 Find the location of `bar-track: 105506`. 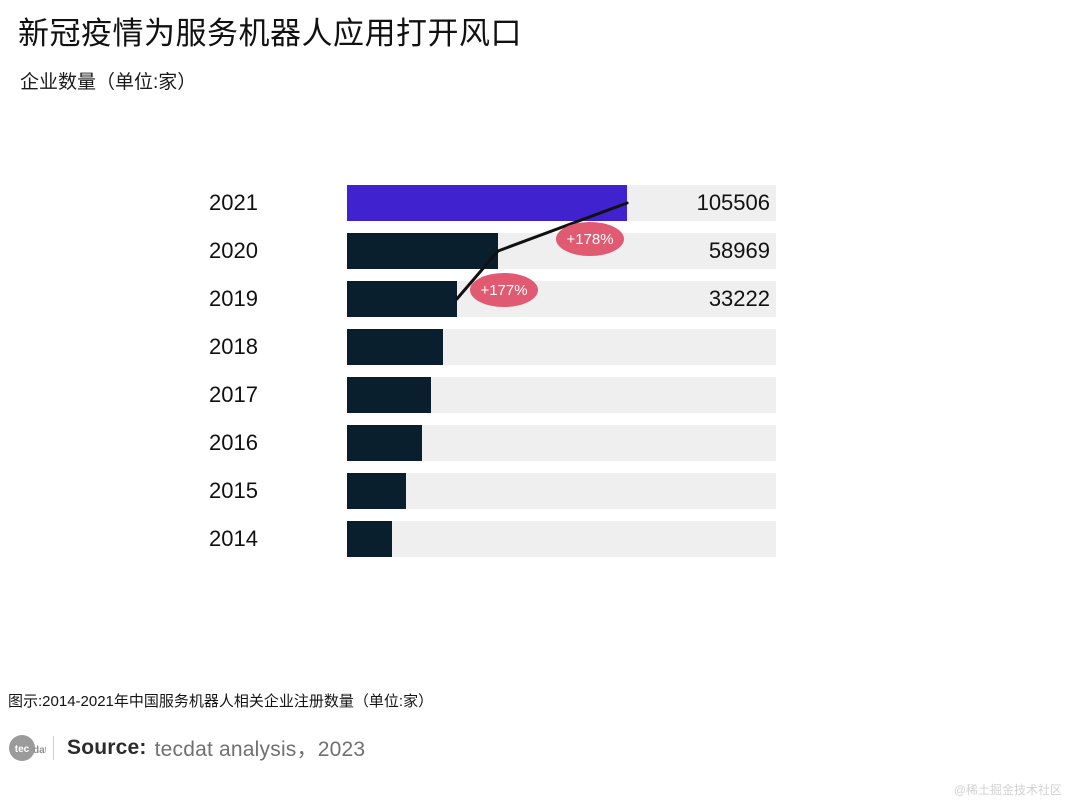

bar-track: 105506 is located at coordinates (561, 203).